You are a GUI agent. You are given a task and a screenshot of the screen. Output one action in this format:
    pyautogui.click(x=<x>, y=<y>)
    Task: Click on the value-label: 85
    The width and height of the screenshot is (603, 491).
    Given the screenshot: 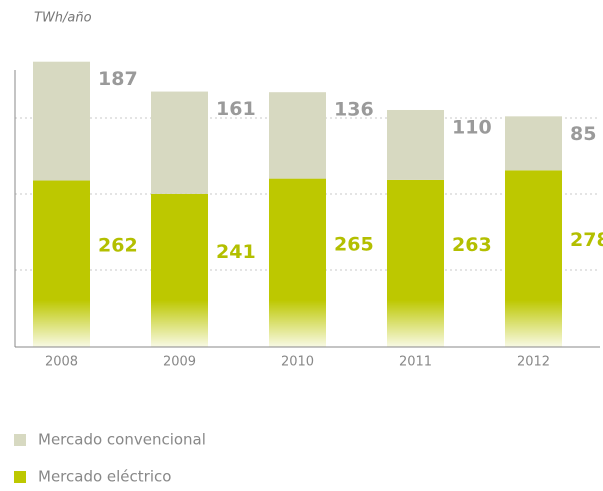 What is the action you would take?
    pyautogui.click(x=583, y=134)
    